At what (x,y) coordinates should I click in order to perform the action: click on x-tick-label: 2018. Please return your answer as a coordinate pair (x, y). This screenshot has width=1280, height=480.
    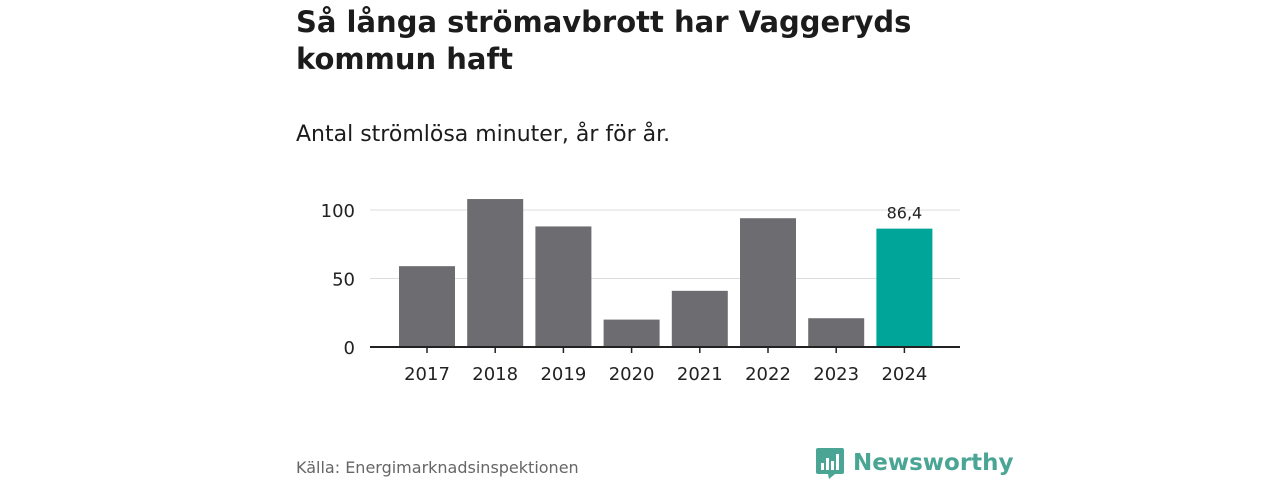
    Looking at the image, I should click on (495, 374).